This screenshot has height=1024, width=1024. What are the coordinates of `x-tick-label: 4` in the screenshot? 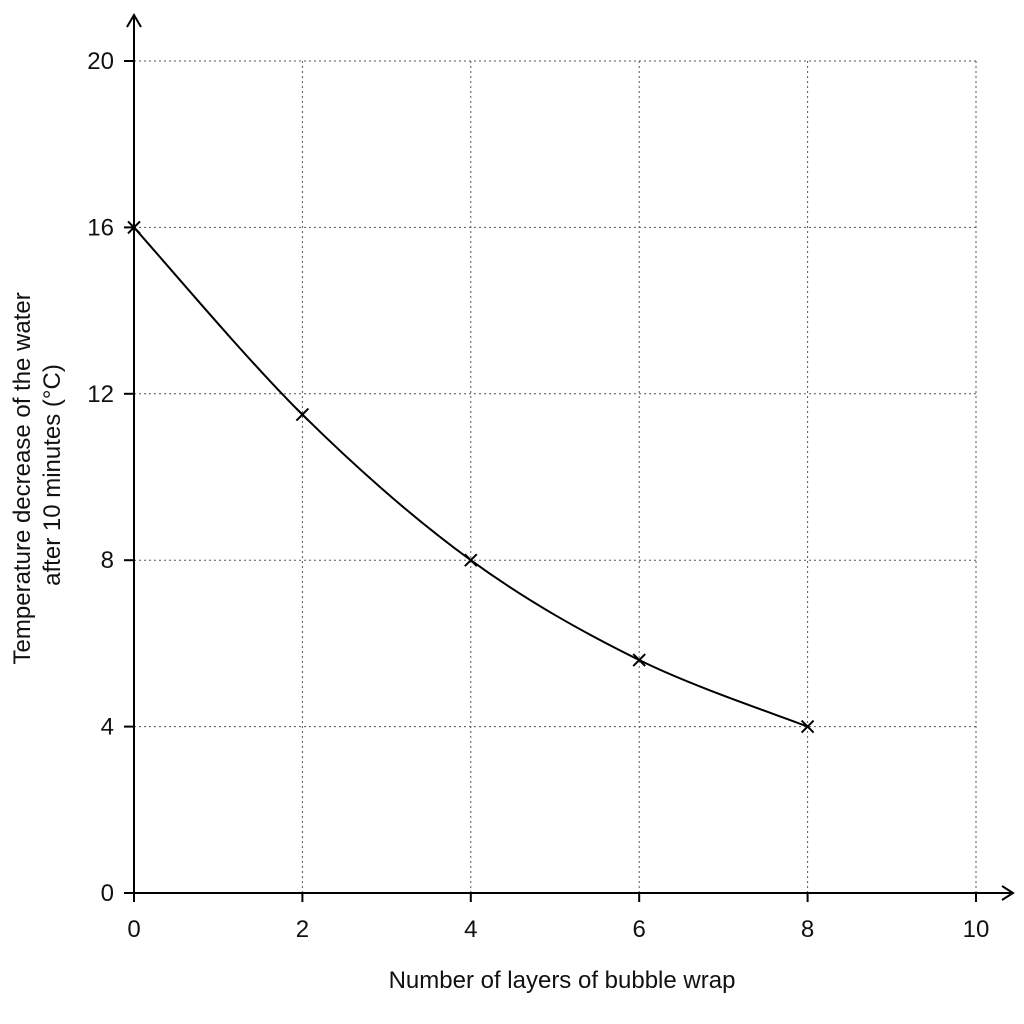 It's located at (470, 929).